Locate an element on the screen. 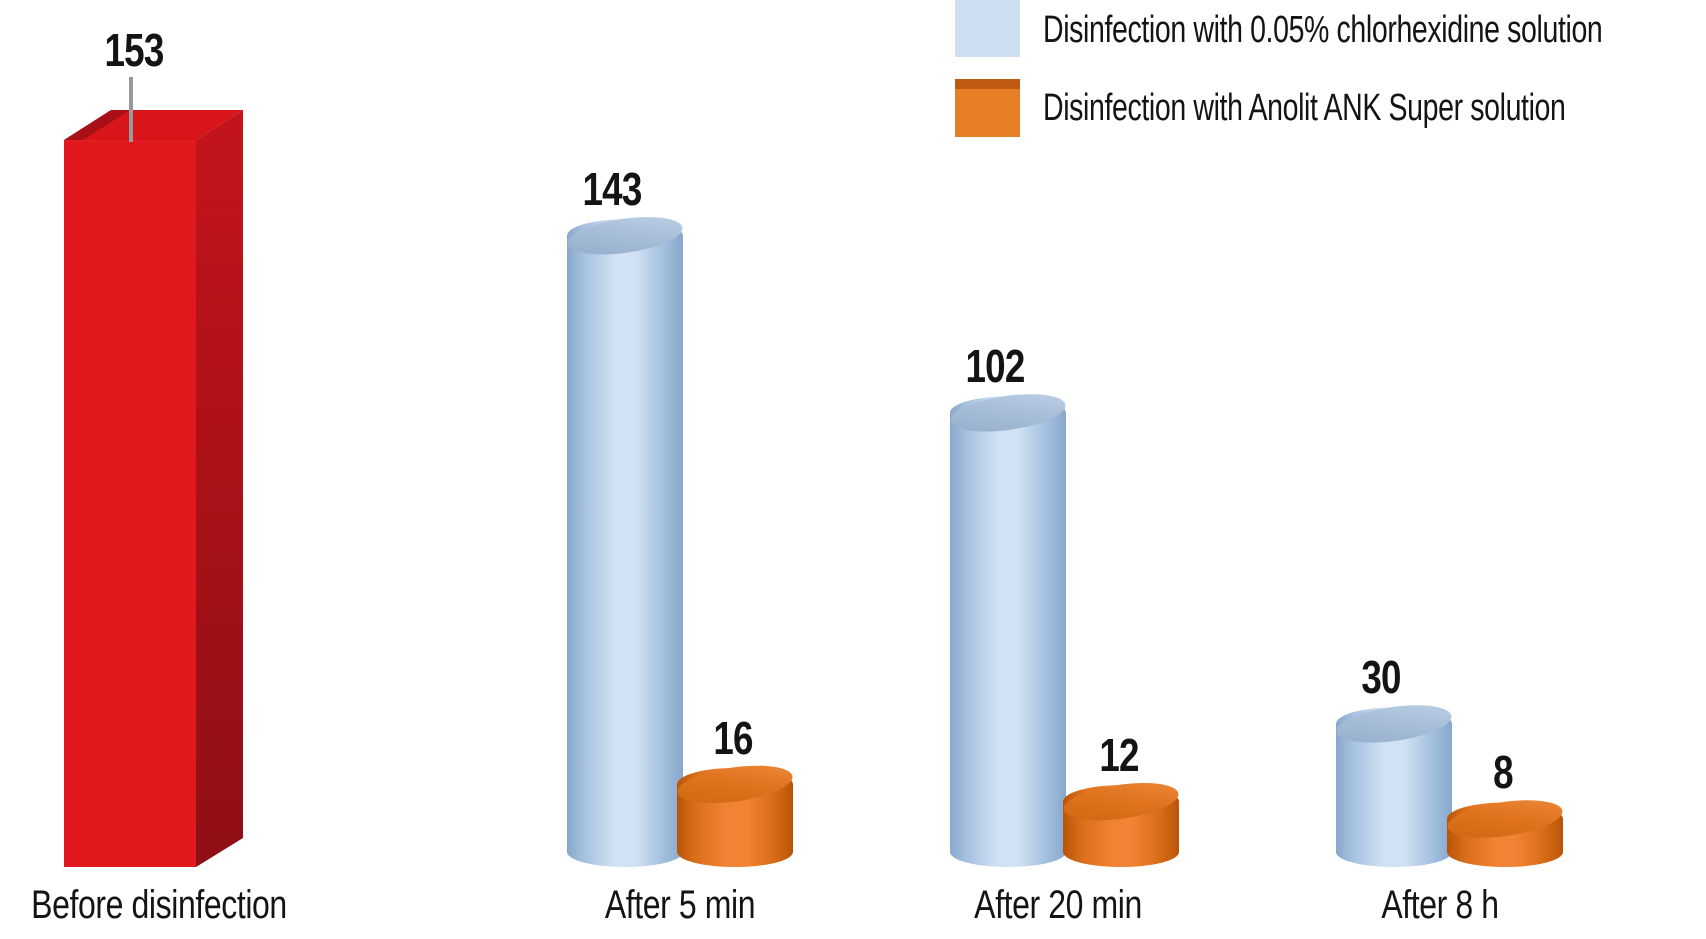  category-label-0: Before disinfection is located at coordinates (159, 905).